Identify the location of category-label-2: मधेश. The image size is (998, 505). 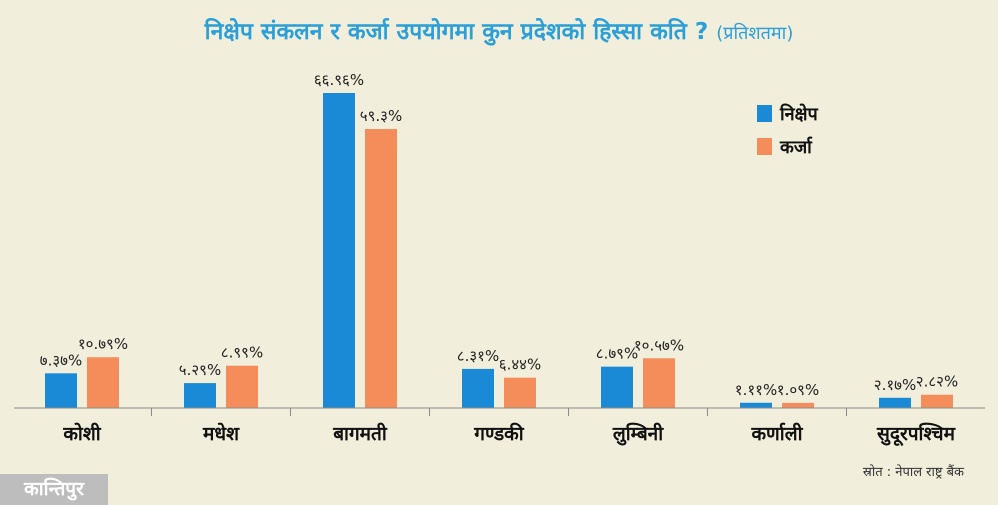
(221, 433).